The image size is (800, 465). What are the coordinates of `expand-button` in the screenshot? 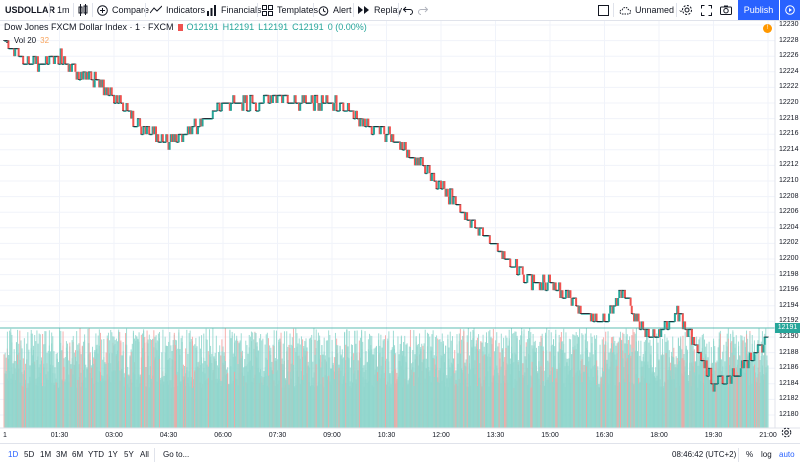 It's located at (706, 10).